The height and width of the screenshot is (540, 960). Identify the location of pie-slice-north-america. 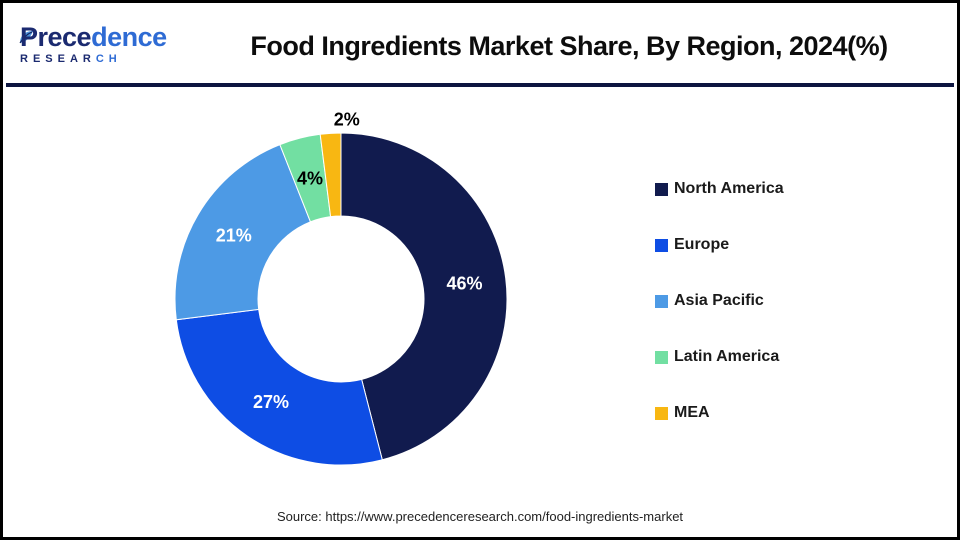
(424, 296).